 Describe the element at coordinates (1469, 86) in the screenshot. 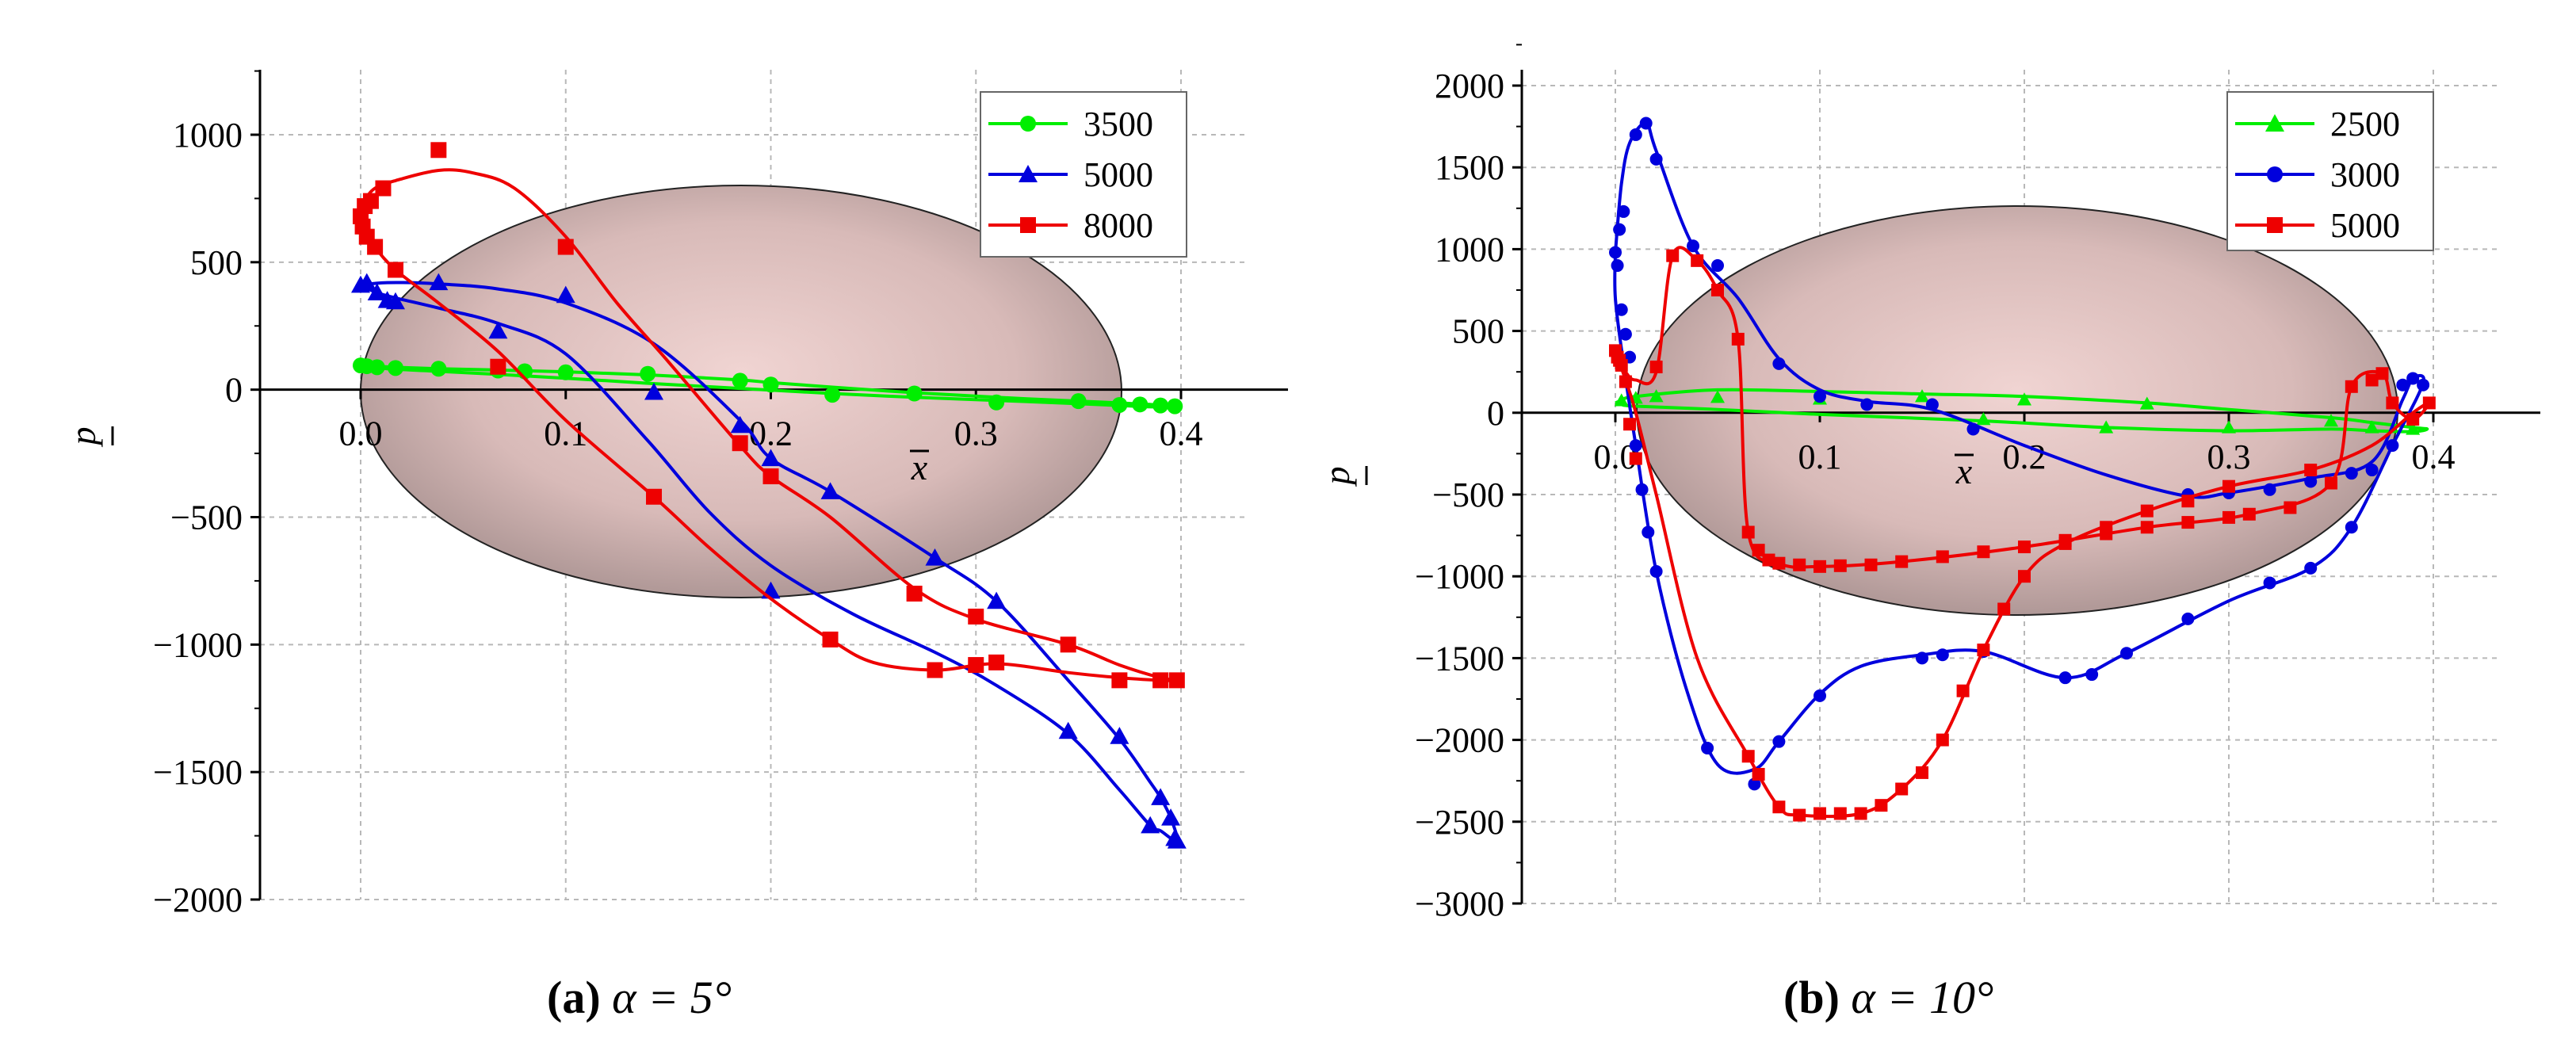

I see `b-ytick-label-10: 2000` at that location.